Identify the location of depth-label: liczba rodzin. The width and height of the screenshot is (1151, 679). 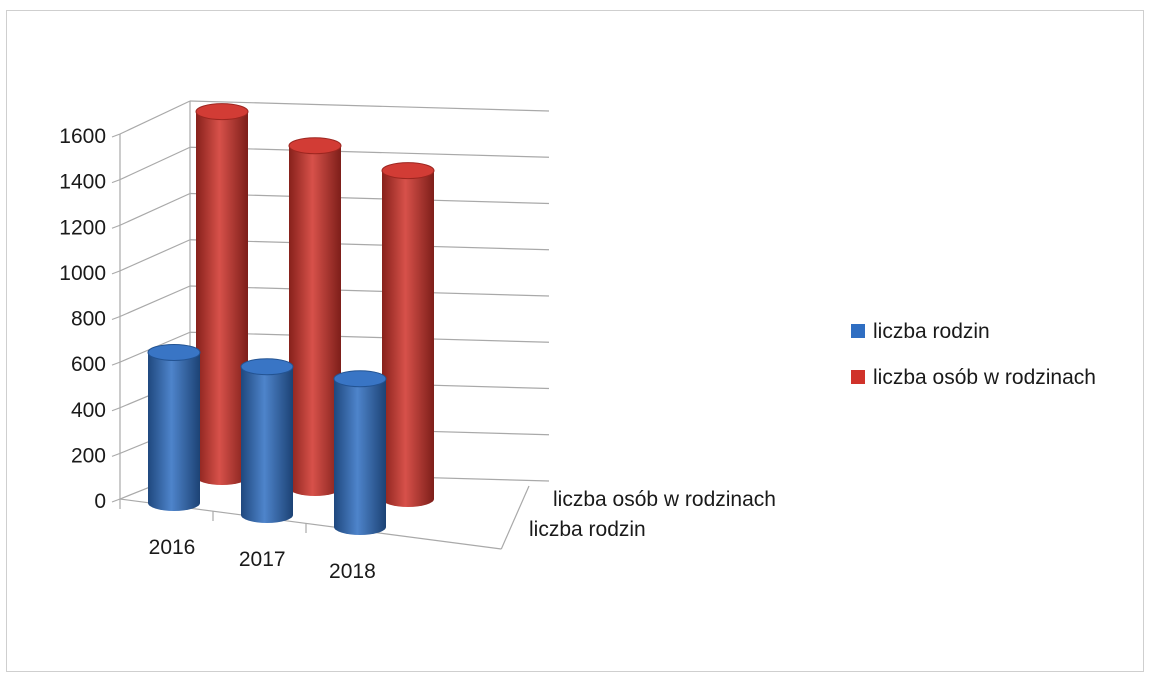
(587, 529).